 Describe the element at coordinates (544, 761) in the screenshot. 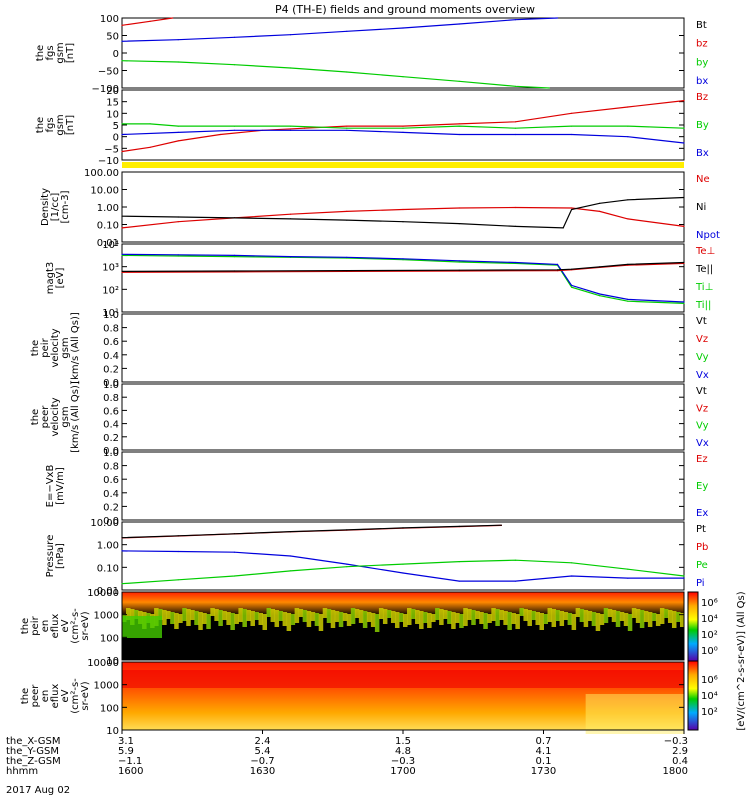

I see `x-tick-value: 0.1` at that location.